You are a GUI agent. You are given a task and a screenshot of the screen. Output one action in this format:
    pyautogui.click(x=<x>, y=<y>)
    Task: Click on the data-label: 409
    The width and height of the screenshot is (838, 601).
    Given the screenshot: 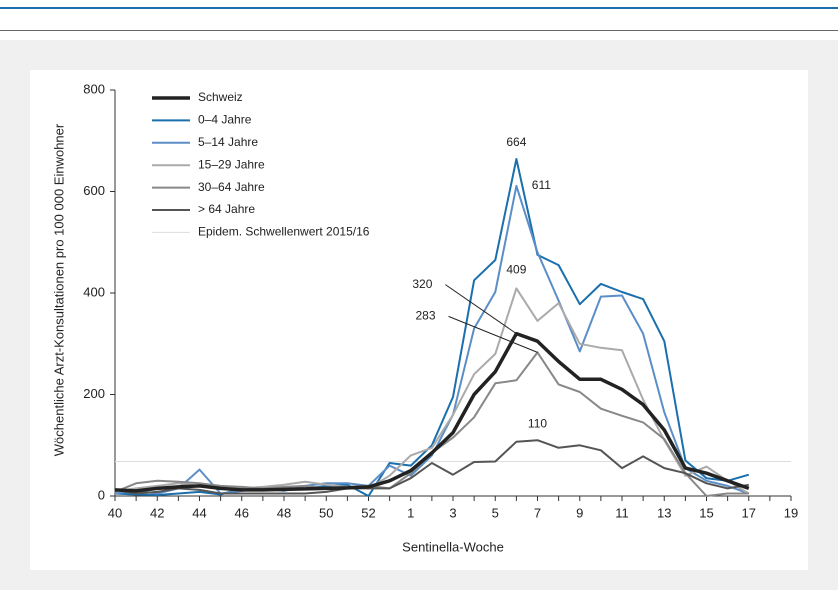 What is the action you would take?
    pyautogui.click(x=516, y=270)
    